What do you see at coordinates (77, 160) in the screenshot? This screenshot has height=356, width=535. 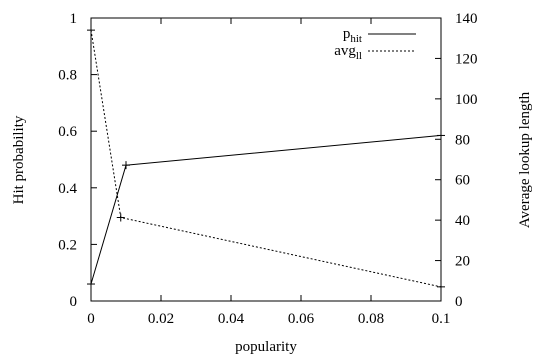 I see `left-y-axis-ticks: 0 0.2 0.4 0.6 0.8 1` at bounding box center [77, 160].